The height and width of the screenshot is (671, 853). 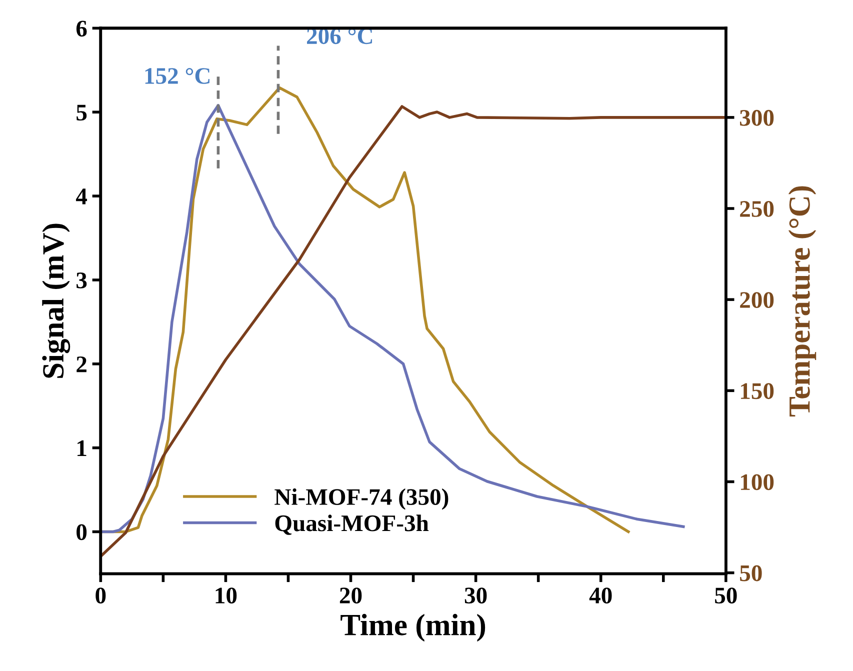 I want to click on y-tick-label: 6, so click(x=81, y=28).